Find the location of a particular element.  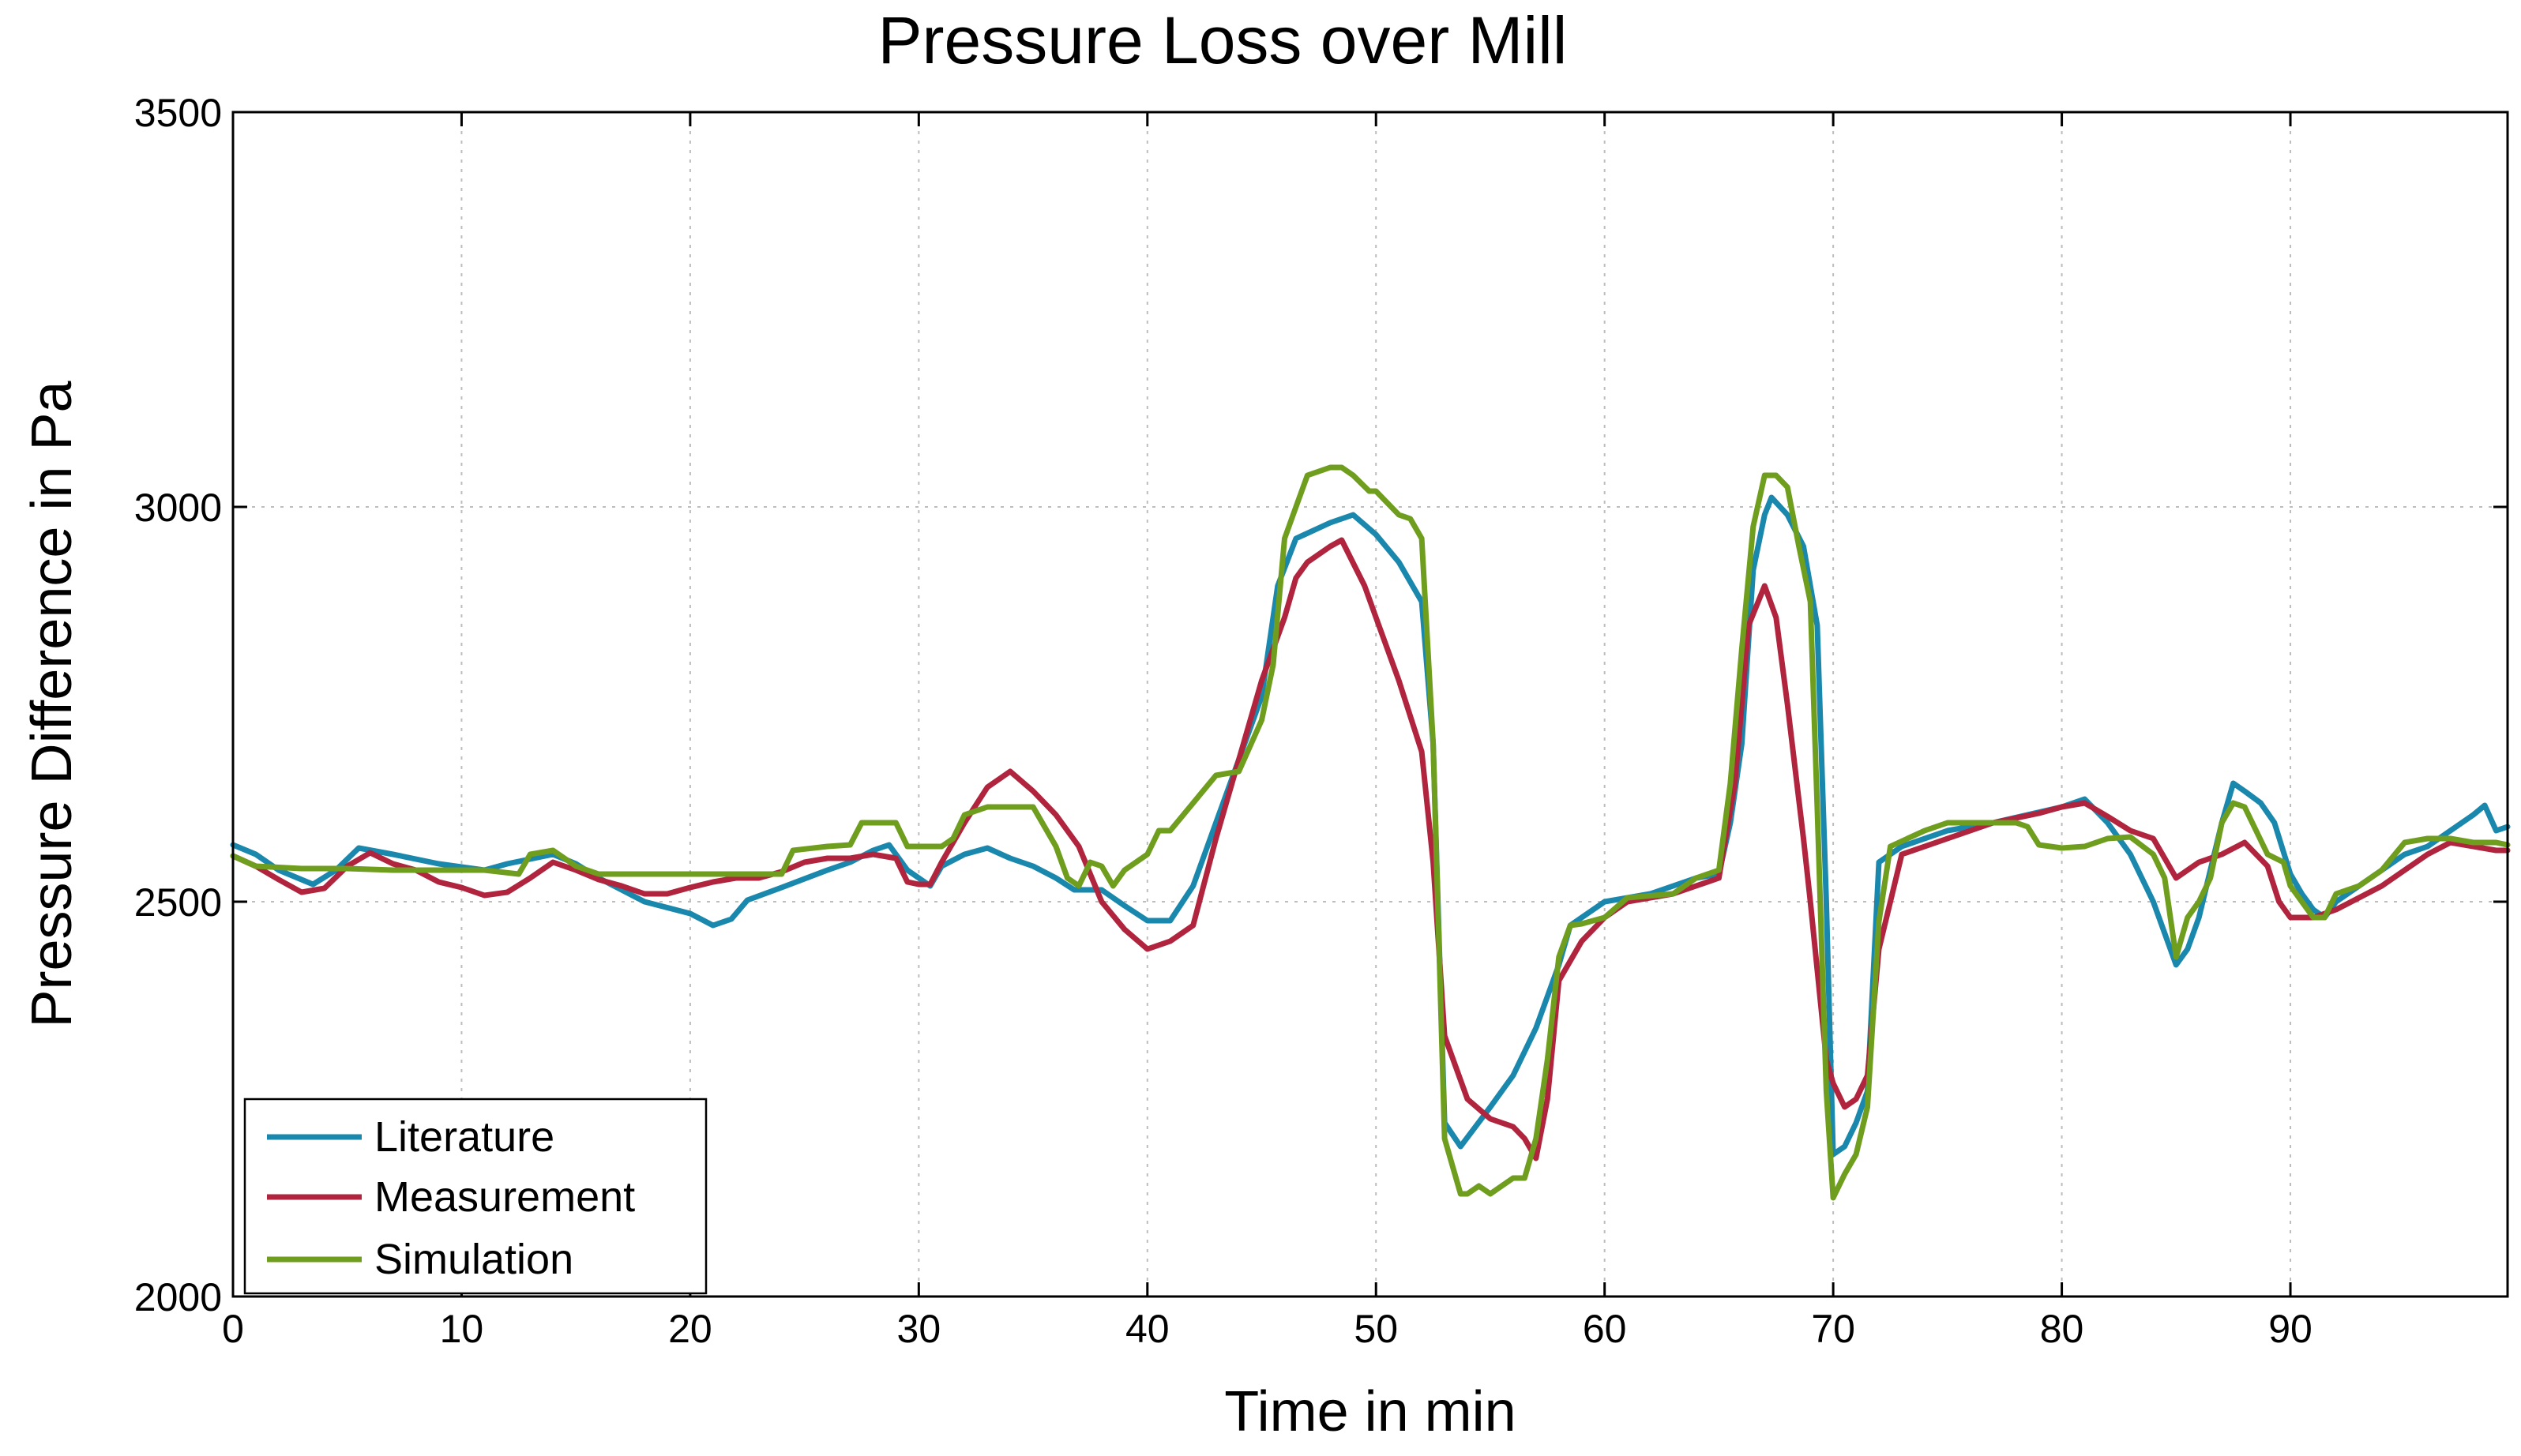

x-tick-label: 40 is located at coordinates (1147, 1329).